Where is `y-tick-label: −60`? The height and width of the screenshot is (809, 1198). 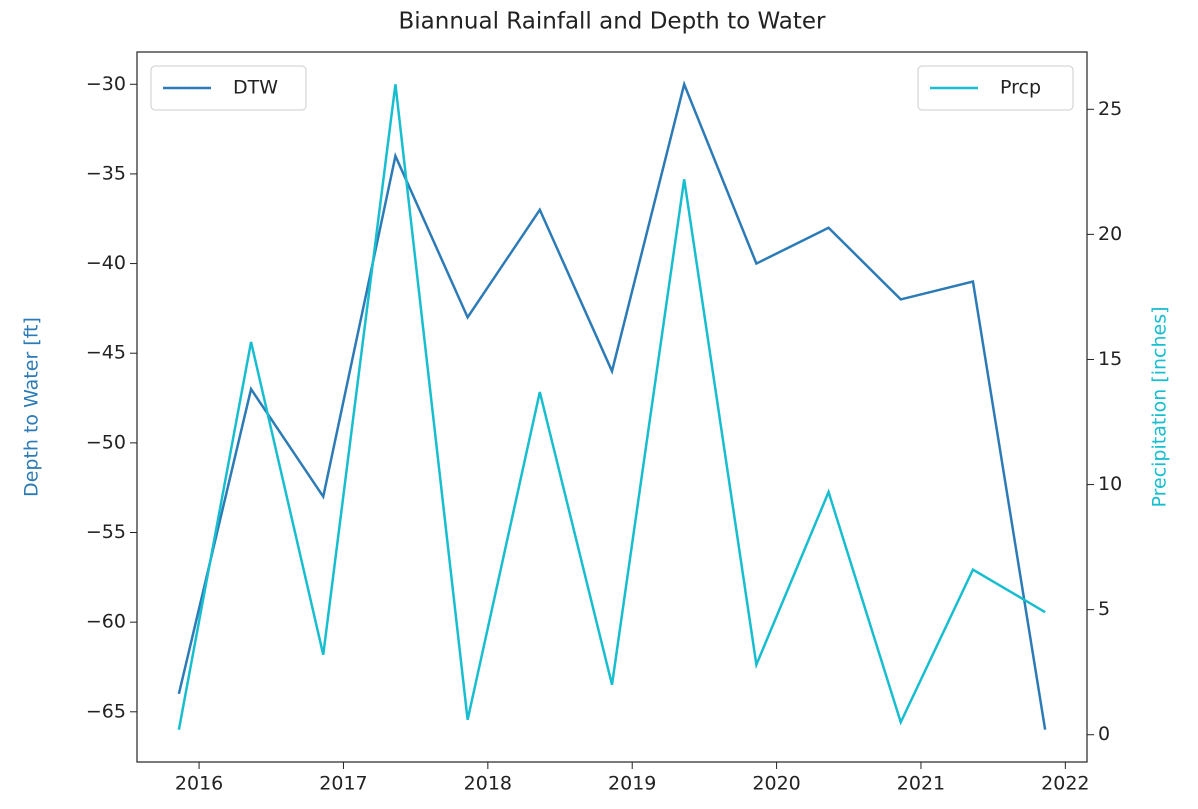
y-tick-label: −60 is located at coordinates (106, 622).